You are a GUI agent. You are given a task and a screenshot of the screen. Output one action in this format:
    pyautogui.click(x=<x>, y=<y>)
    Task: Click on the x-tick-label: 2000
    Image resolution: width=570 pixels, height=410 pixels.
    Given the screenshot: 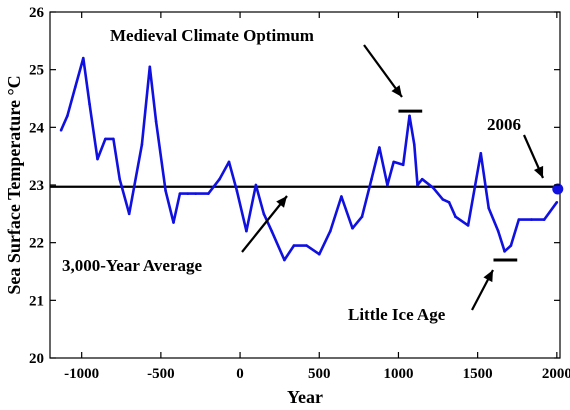 What is the action you would take?
    pyautogui.click(x=556, y=374)
    